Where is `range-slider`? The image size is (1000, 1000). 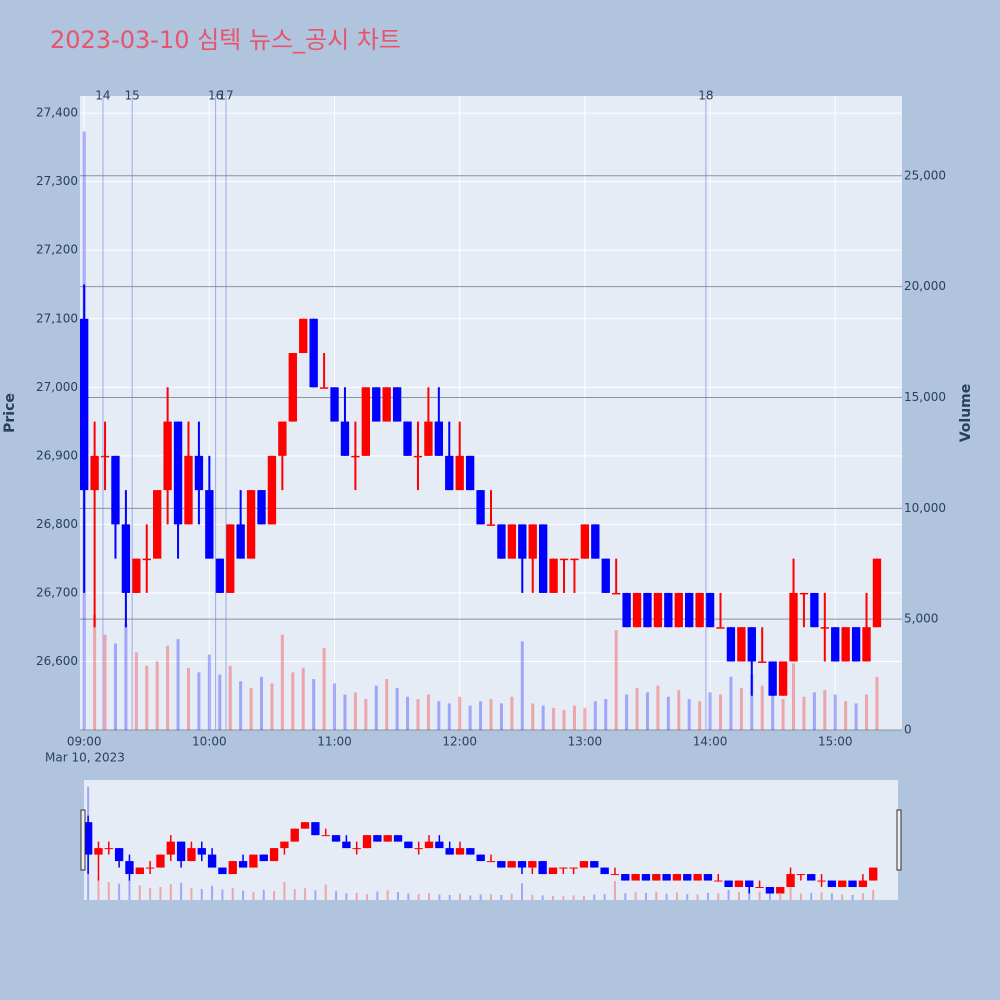 range-slider is located at coordinates (491, 840).